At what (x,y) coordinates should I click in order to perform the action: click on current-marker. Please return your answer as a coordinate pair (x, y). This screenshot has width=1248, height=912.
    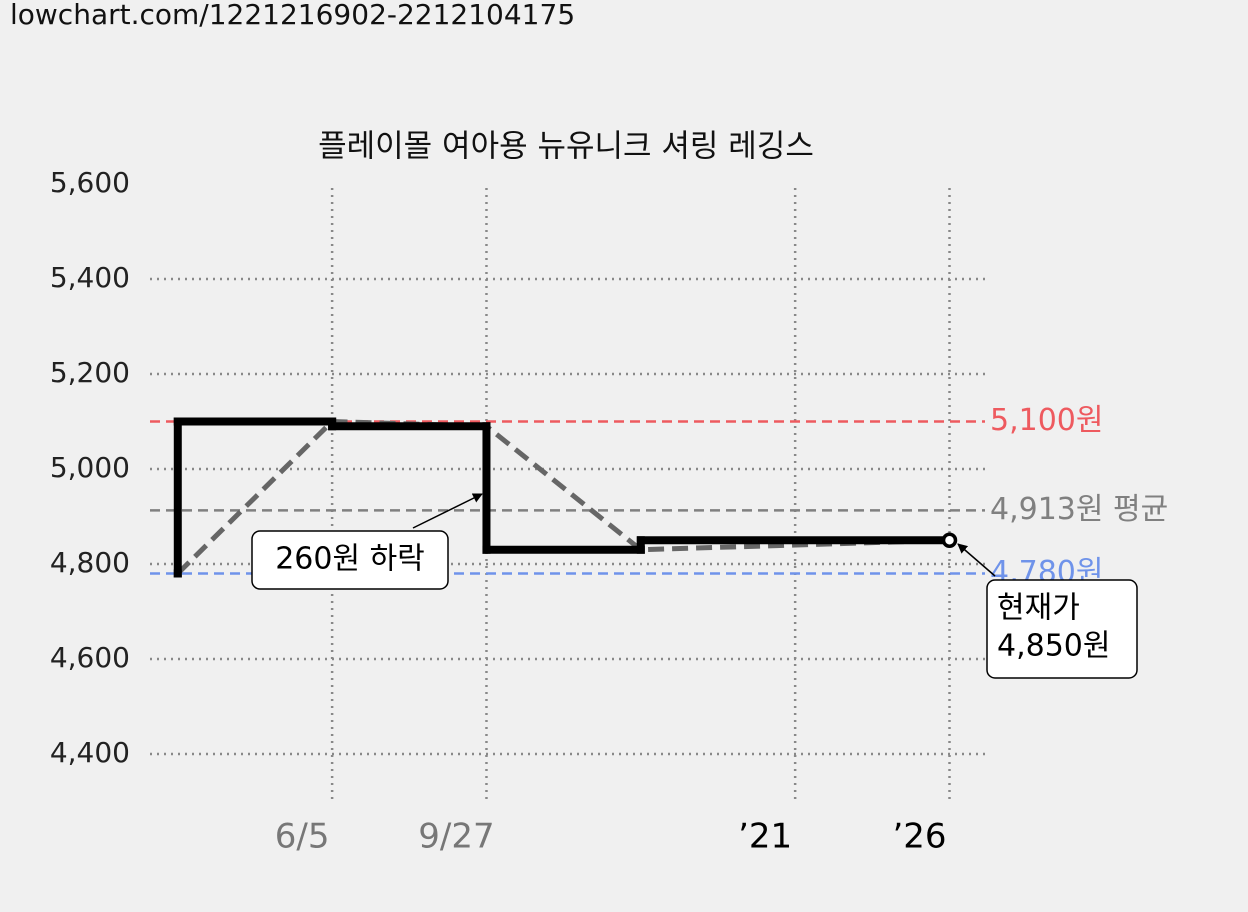
    Looking at the image, I should click on (949, 540).